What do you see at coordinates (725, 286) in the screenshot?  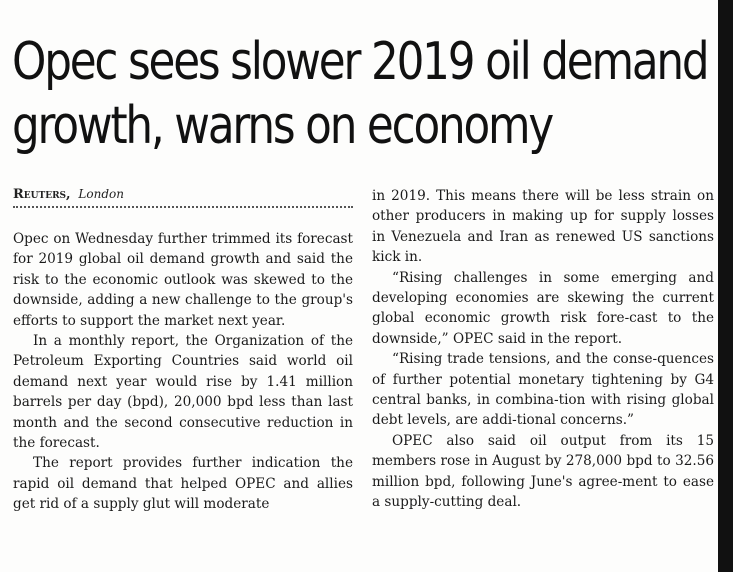 I see `right-edge-bar` at bounding box center [725, 286].